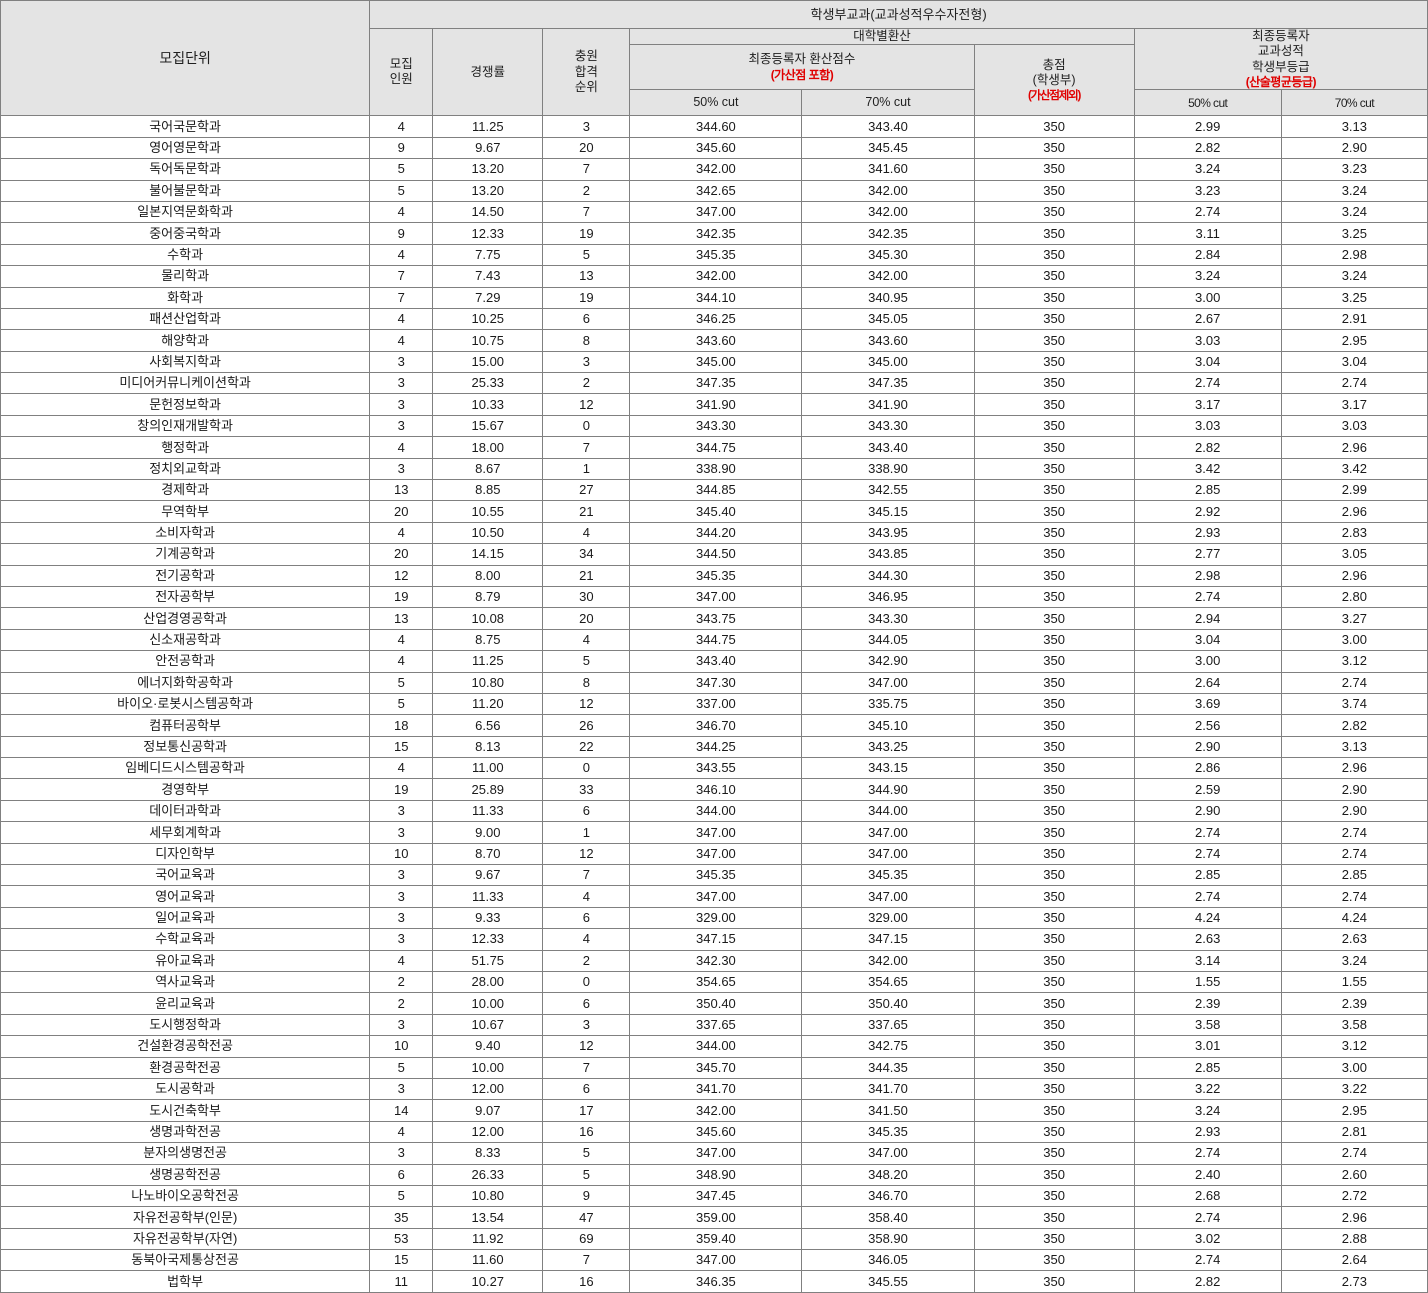 This screenshot has width=1428, height=1293. What do you see at coordinates (401, 1260) in the screenshot?
I see `cell-quota: 15` at bounding box center [401, 1260].